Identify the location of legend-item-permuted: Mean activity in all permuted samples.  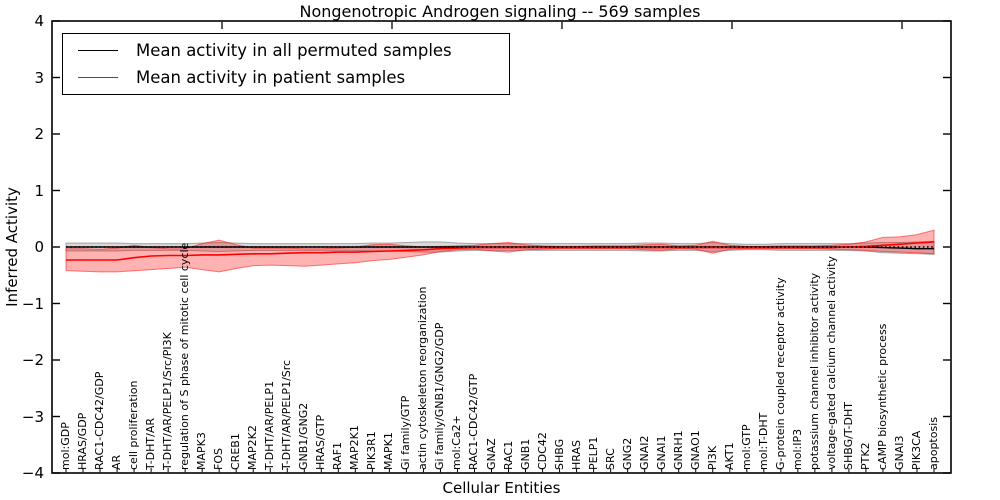
(286, 50).